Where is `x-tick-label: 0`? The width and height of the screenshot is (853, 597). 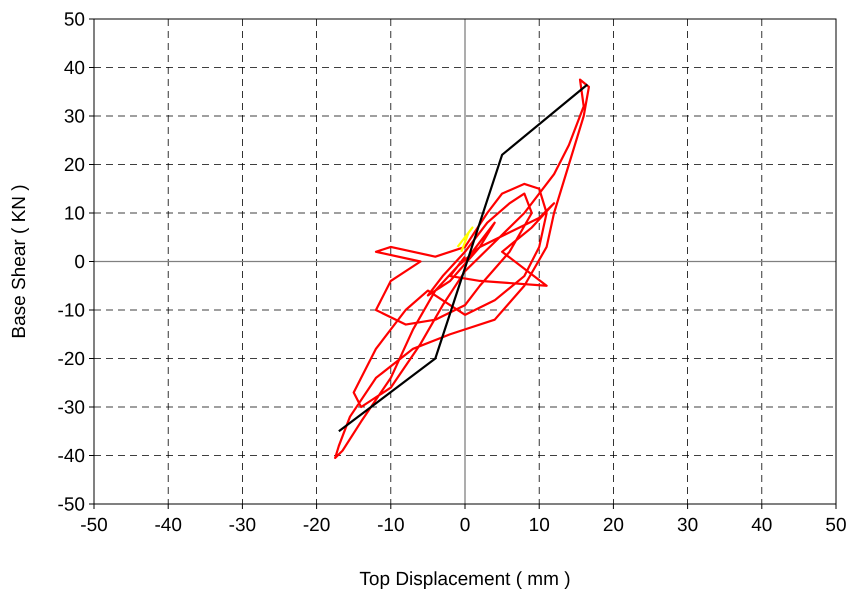
x-tick-label: 0 is located at coordinates (465, 525).